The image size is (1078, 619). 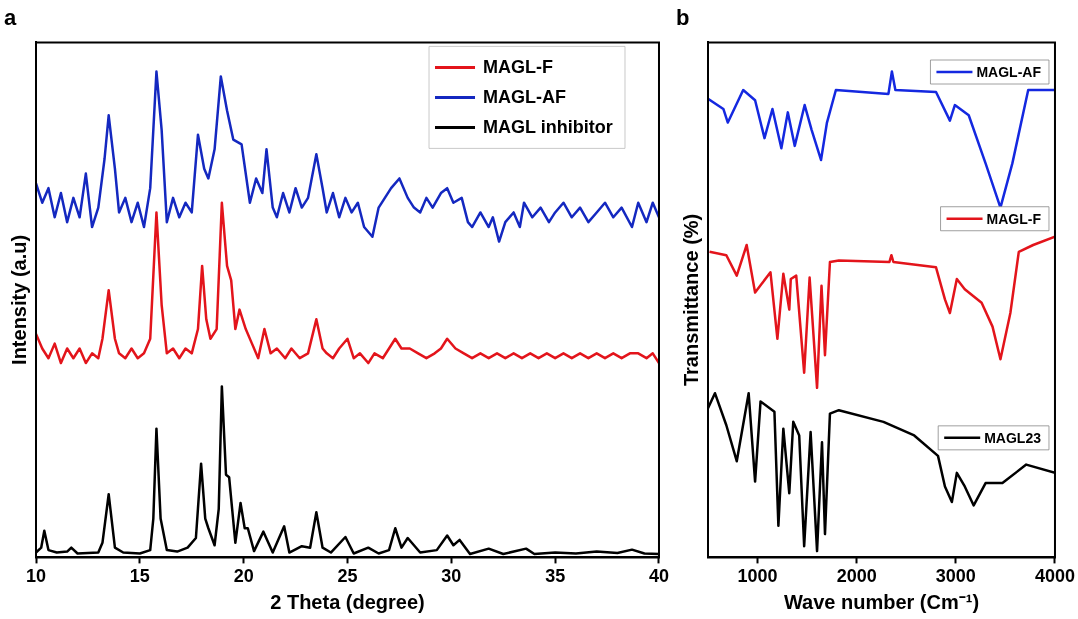 What do you see at coordinates (856, 576) in the screenshot?
I see `x-tick-label: 2000` at bounding box center [856, 576].